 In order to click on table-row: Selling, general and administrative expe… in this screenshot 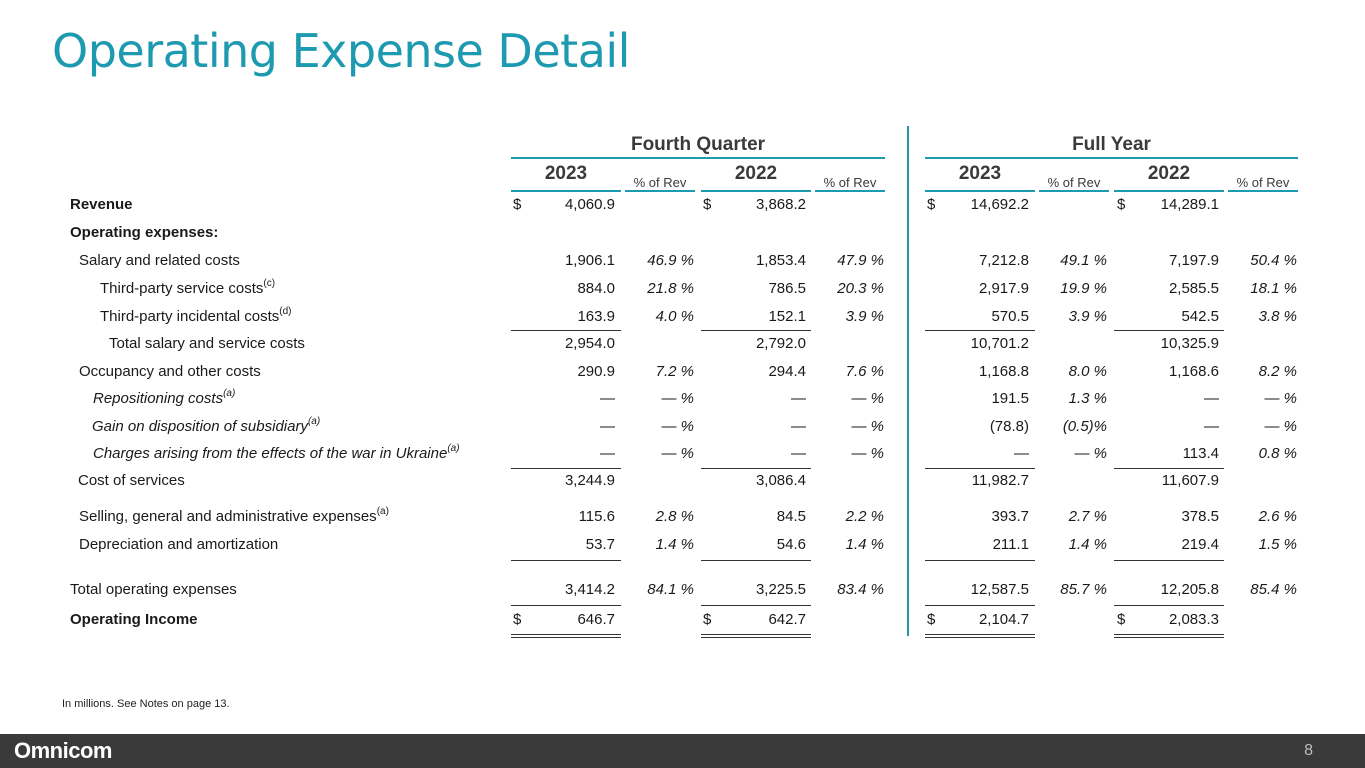, I will do `click(682, 517)`.